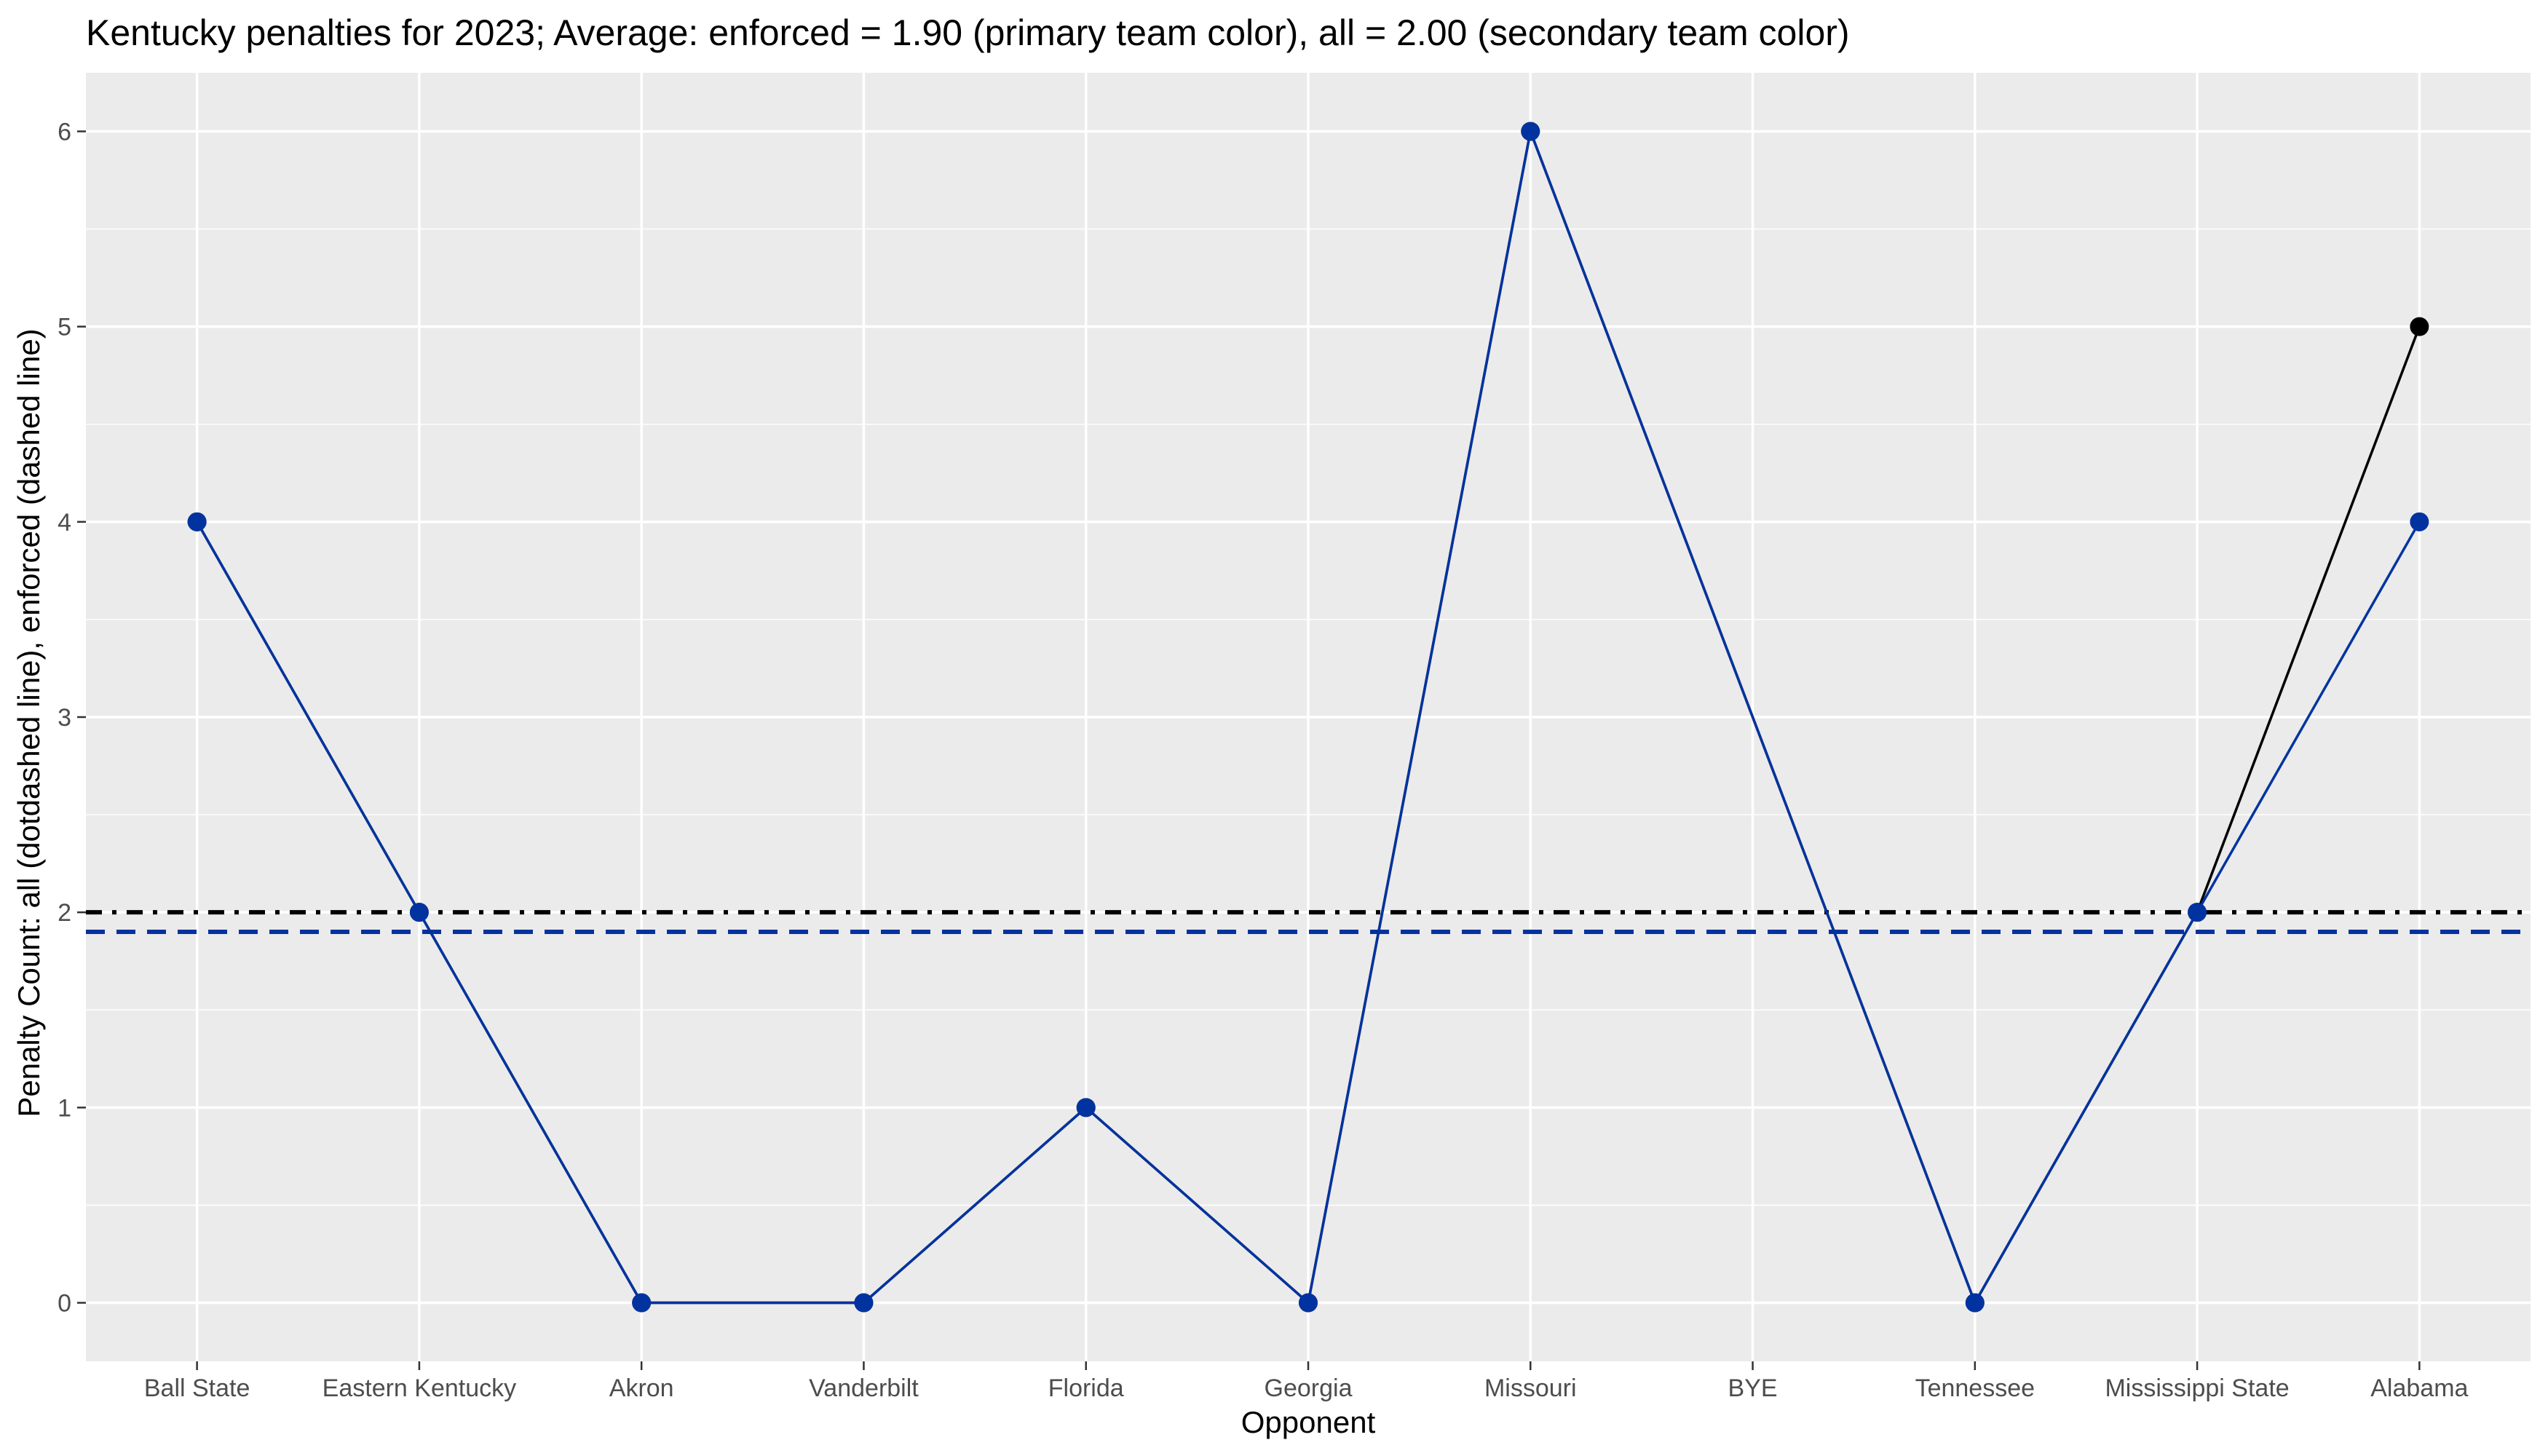  I want to click on y-tick-label: 5, so click(64, 327).